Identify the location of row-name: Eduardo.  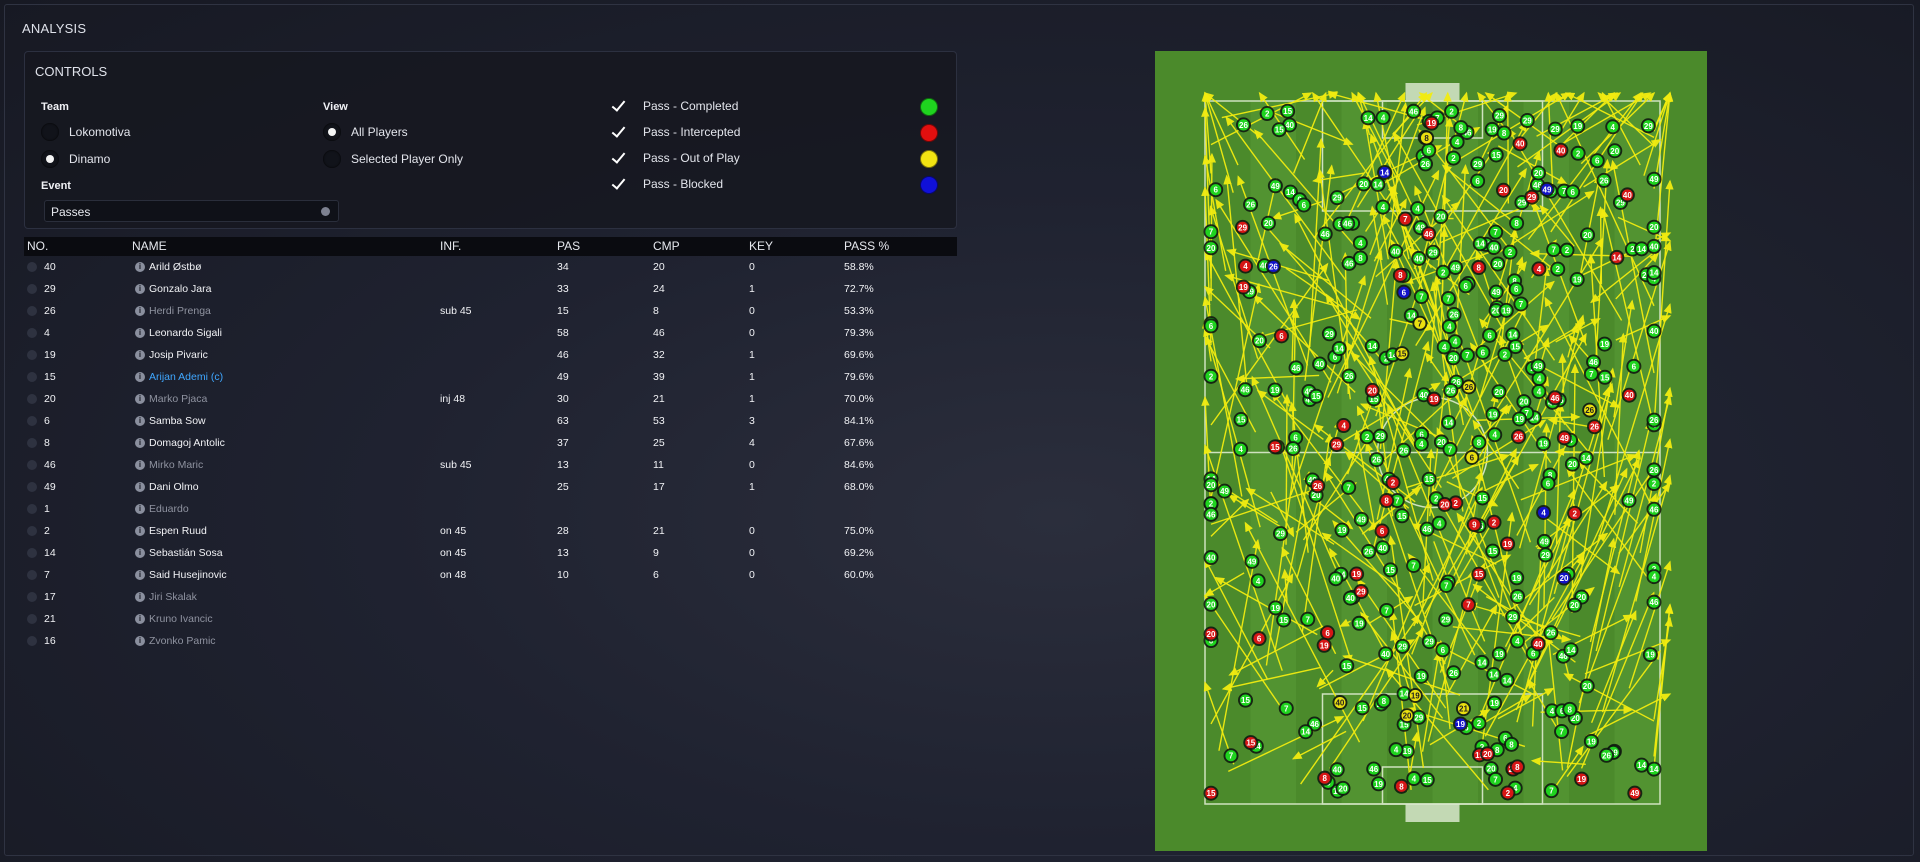
(169, 509).